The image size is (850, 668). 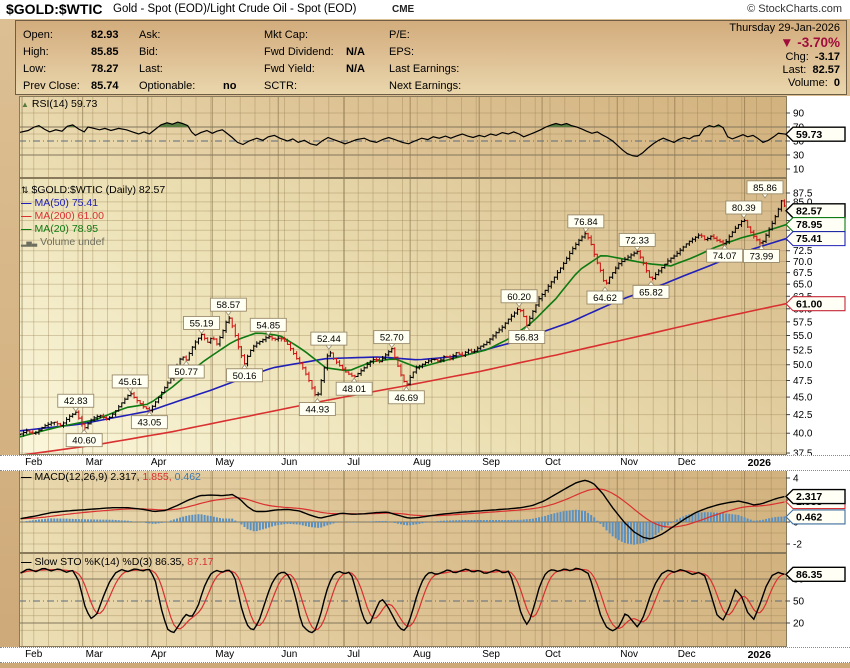 I want to click on price-annotation: 52.70, so click(x=392, y=339).